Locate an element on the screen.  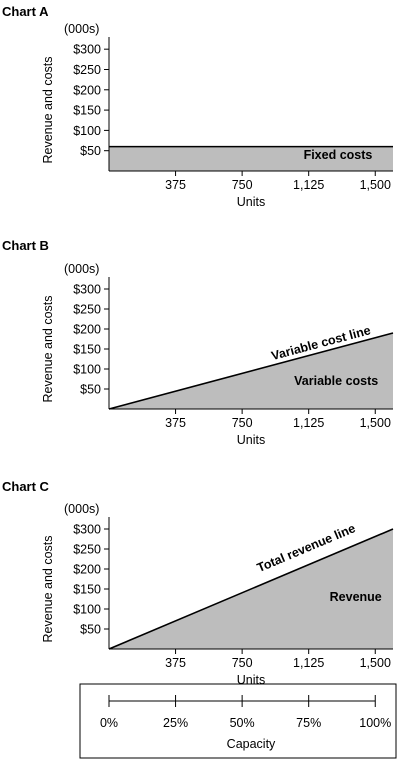
capacity-tick-label: 25% is located at coordinates (175, 723).